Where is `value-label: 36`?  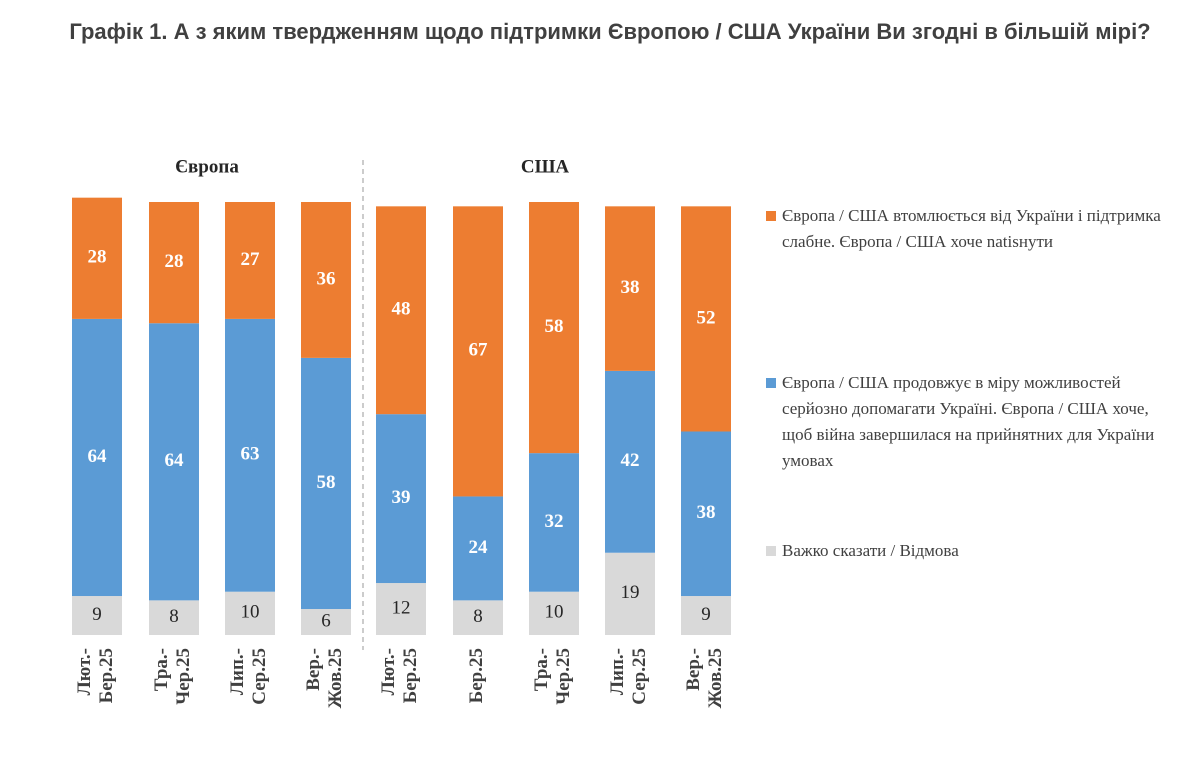
value-label: 36 is located at coordinates (326, 278).